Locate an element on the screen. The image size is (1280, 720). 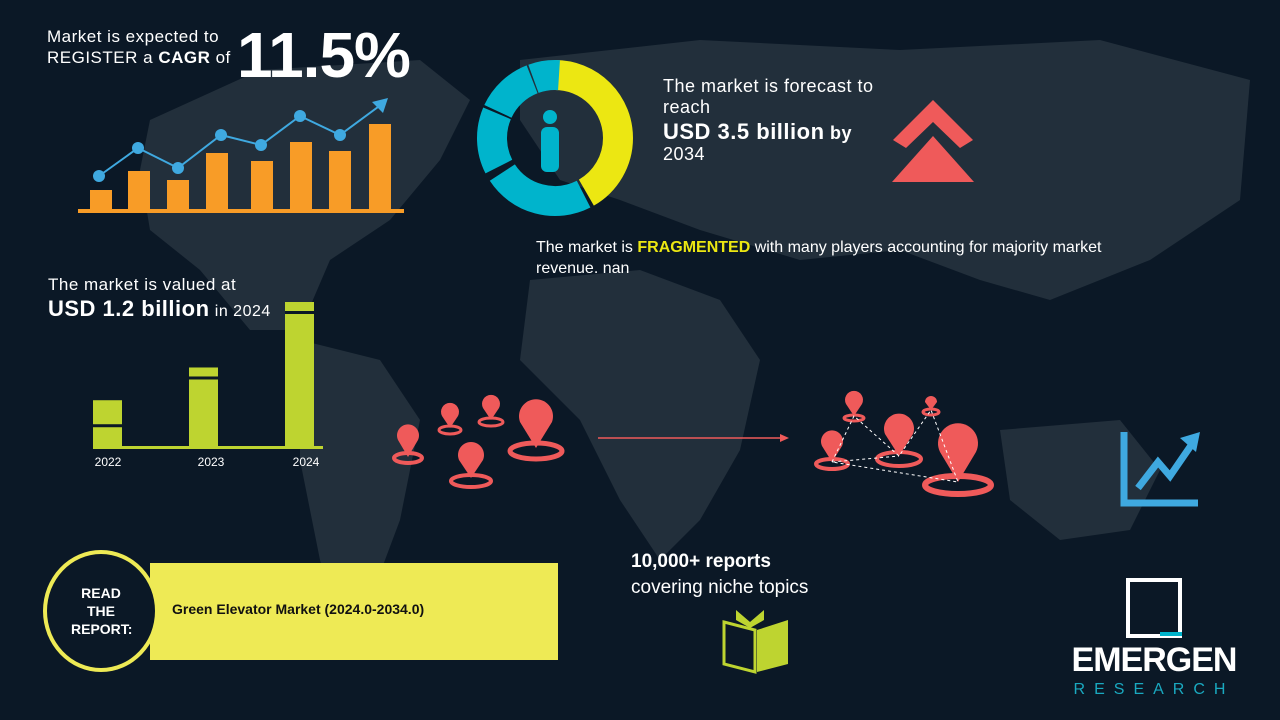
tick-label: 2024 is located at coordinates (306, 462).